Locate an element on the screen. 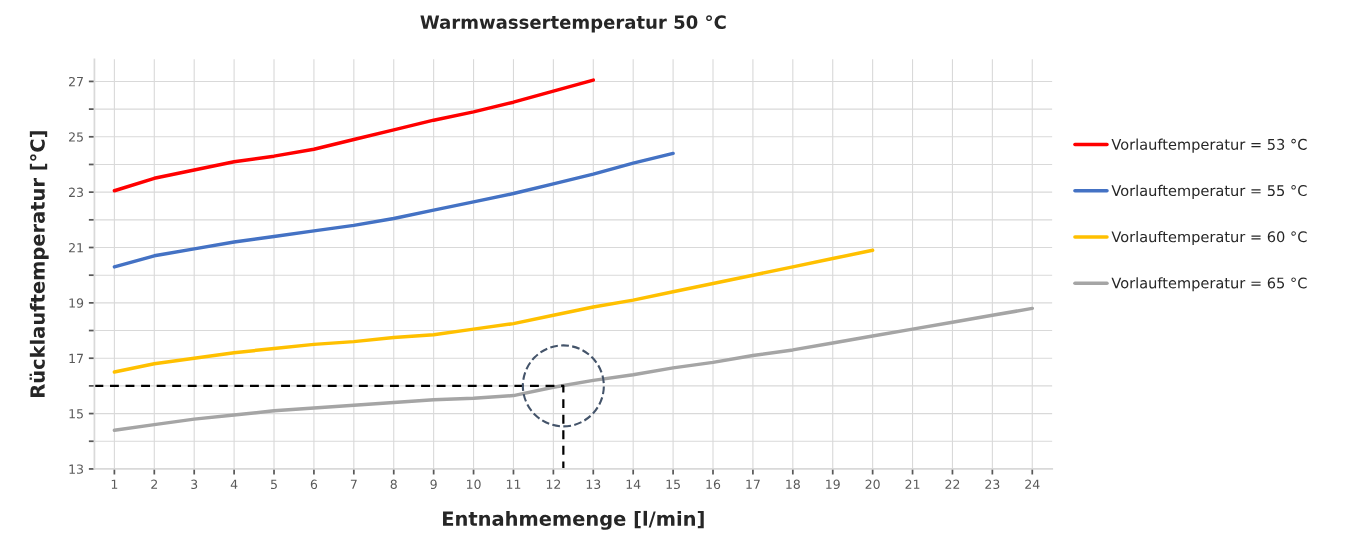 The height and width of the screenshot is (539, 1349). chart-title: Warmwassertemperatur 50 °C is located at coordinates (573, 24).